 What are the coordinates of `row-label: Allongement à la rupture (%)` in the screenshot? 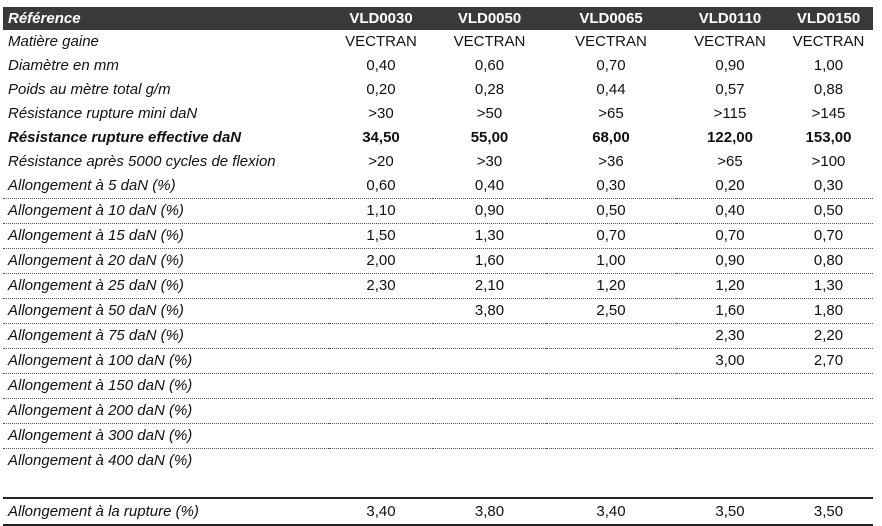 It's located at (166, 512).